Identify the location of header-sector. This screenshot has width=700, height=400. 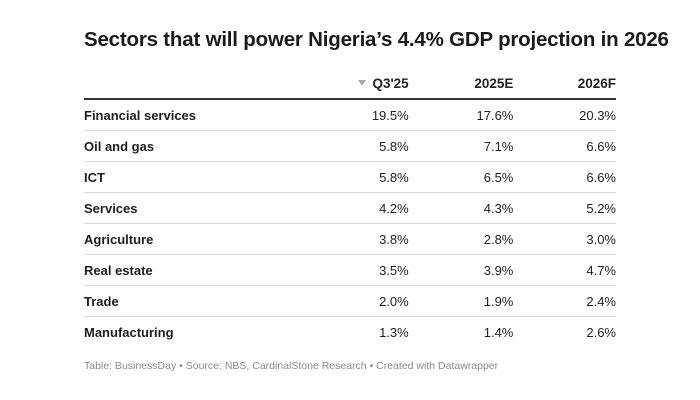
(179, 84).